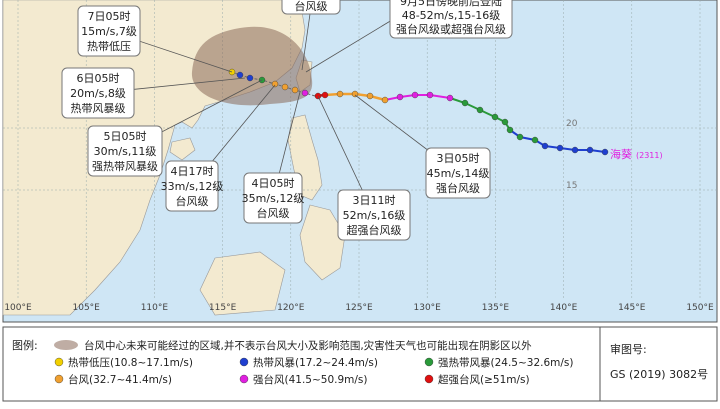 Image resolution: width=720 pixels, height=409 pixels. I want to click on callout-time: 4日17时, so click(192, 171).